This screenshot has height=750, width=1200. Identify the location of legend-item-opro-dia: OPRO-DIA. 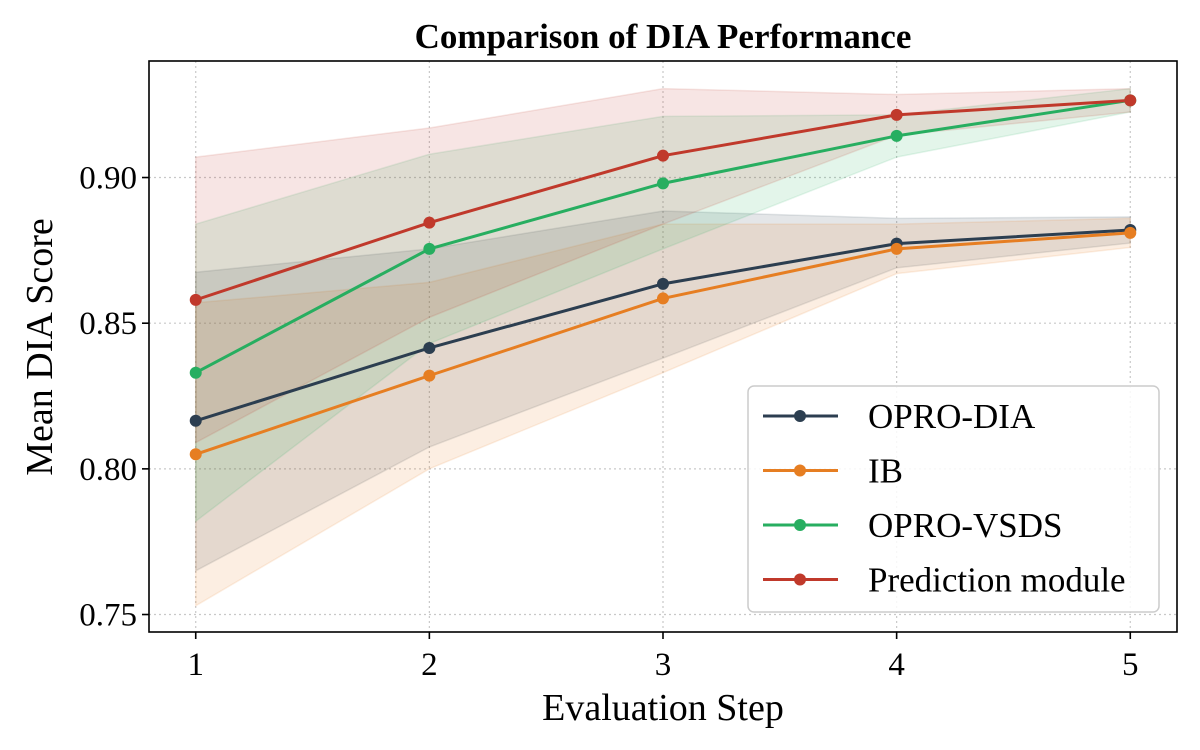
(899, 416).